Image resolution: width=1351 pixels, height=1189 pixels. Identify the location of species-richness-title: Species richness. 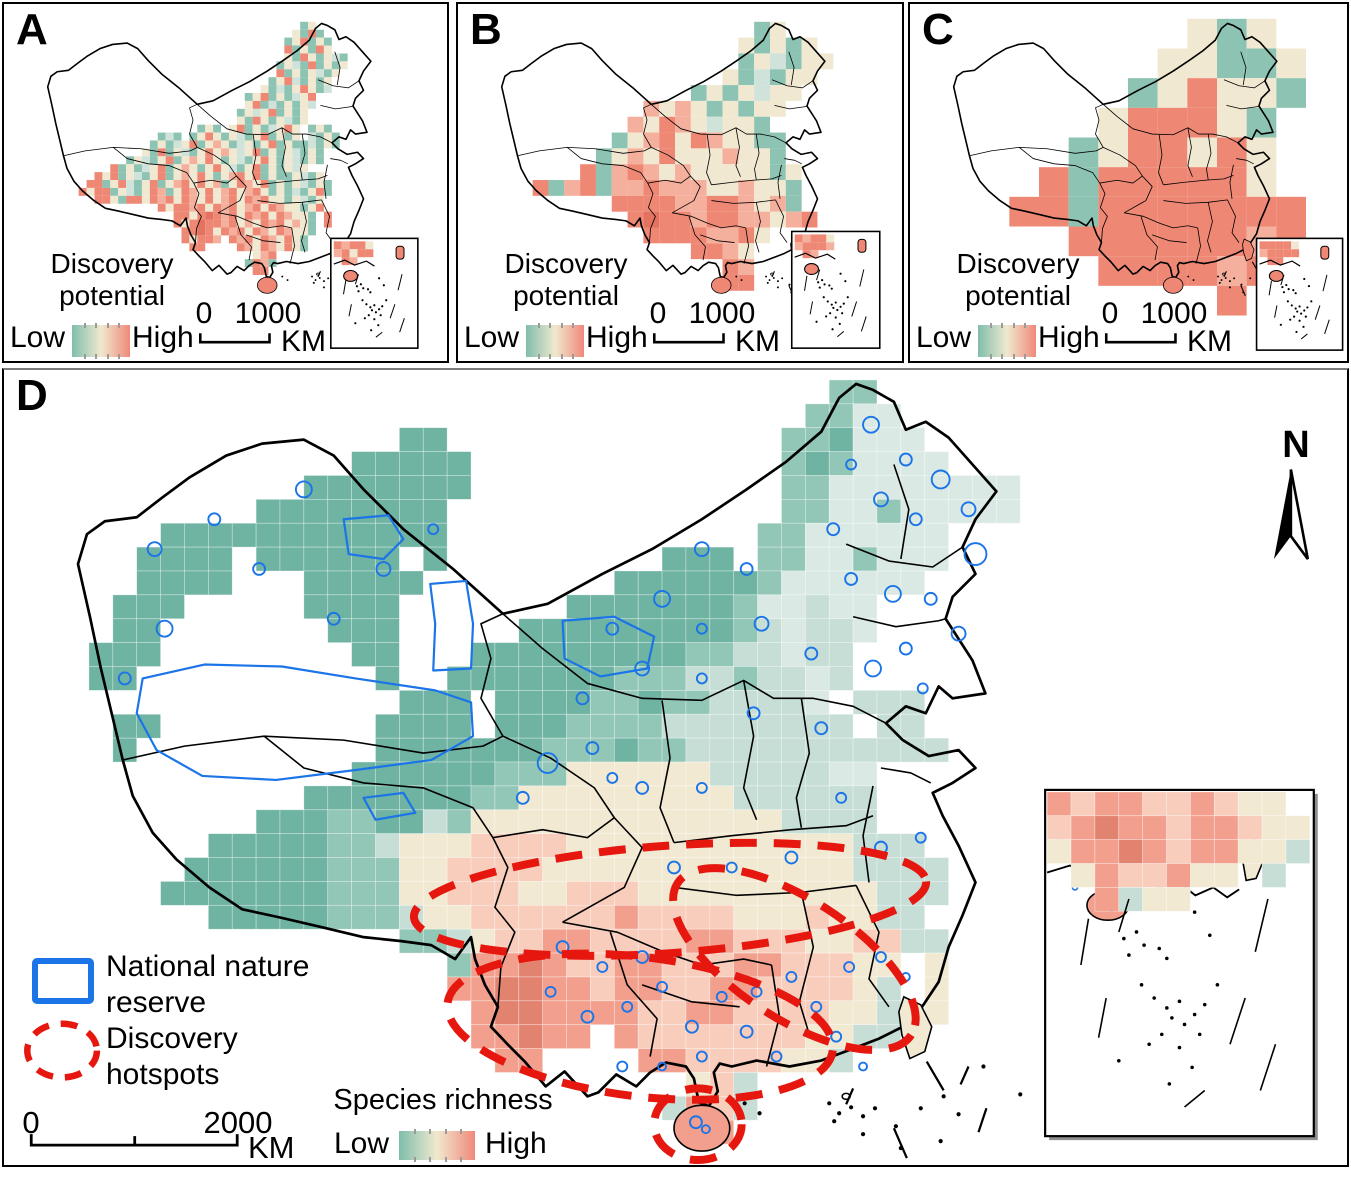
(443, 1100).